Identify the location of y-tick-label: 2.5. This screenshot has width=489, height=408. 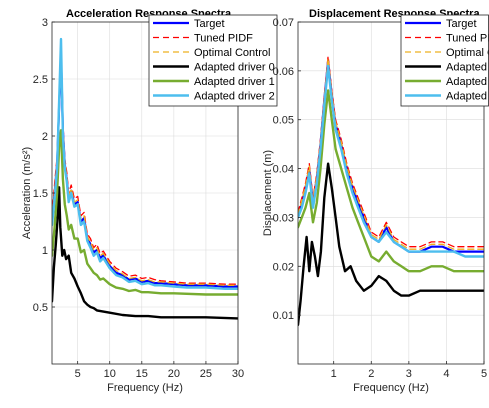
(40, 80).